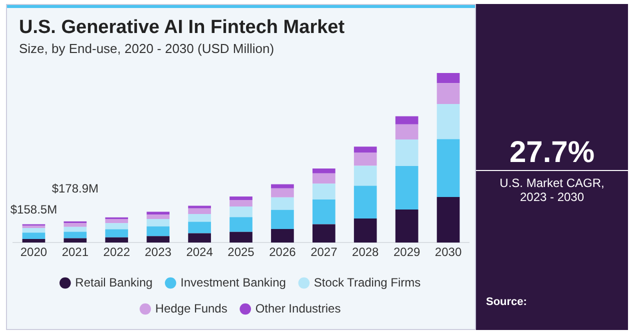 This screenshot has width=634, height=335. I want to click on x-tick-label: 2021, so click(75, 252).